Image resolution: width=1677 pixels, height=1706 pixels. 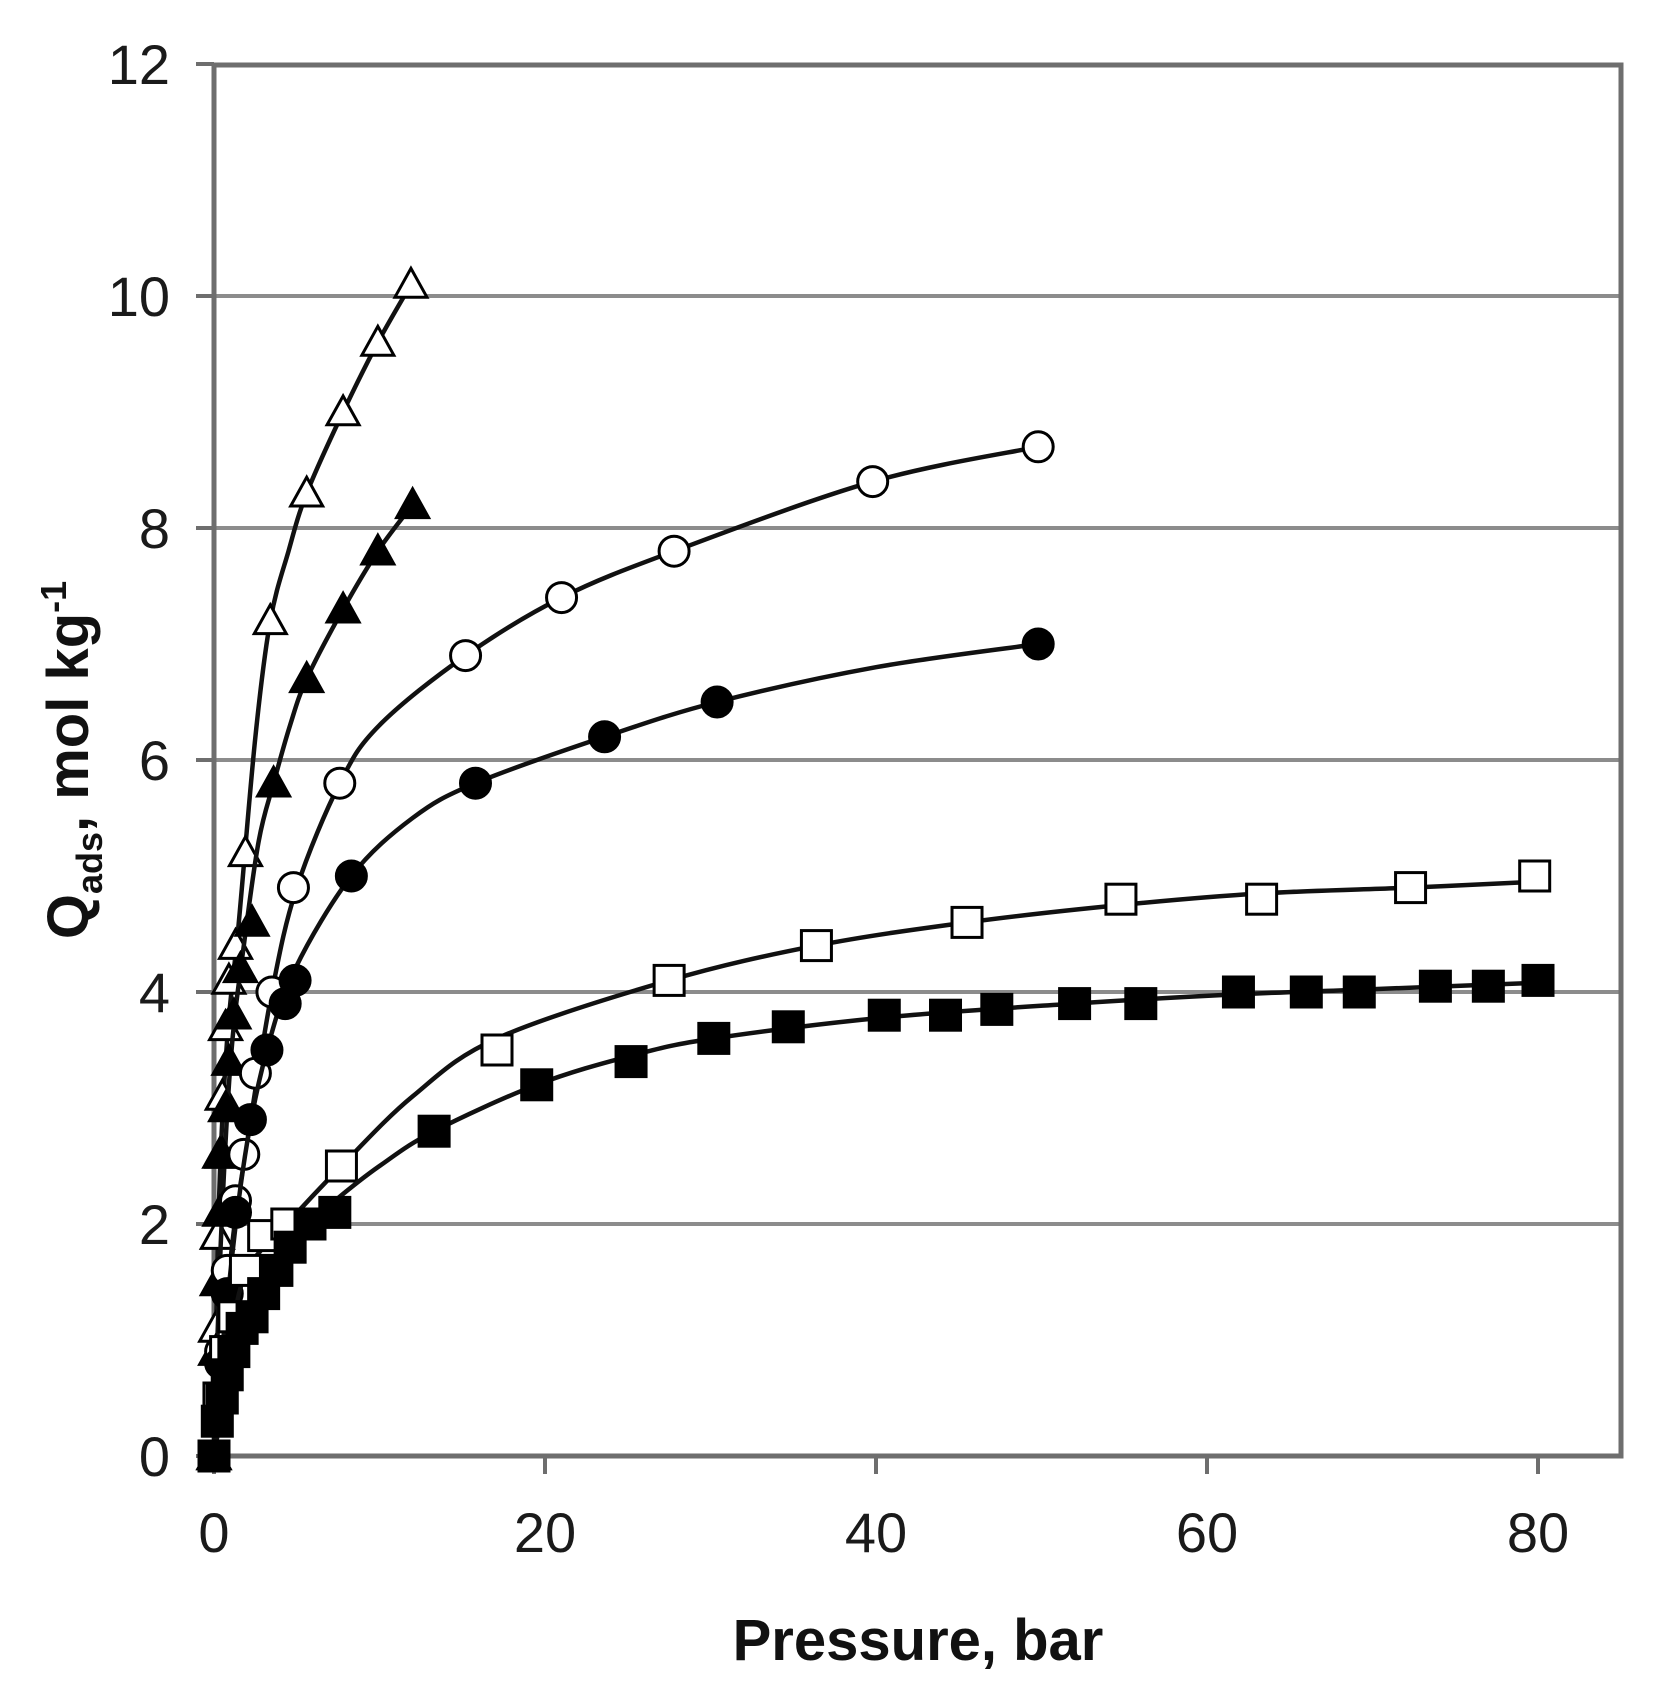 I want to click on y-tick-label-10: 10, so click(x=139, y=296).